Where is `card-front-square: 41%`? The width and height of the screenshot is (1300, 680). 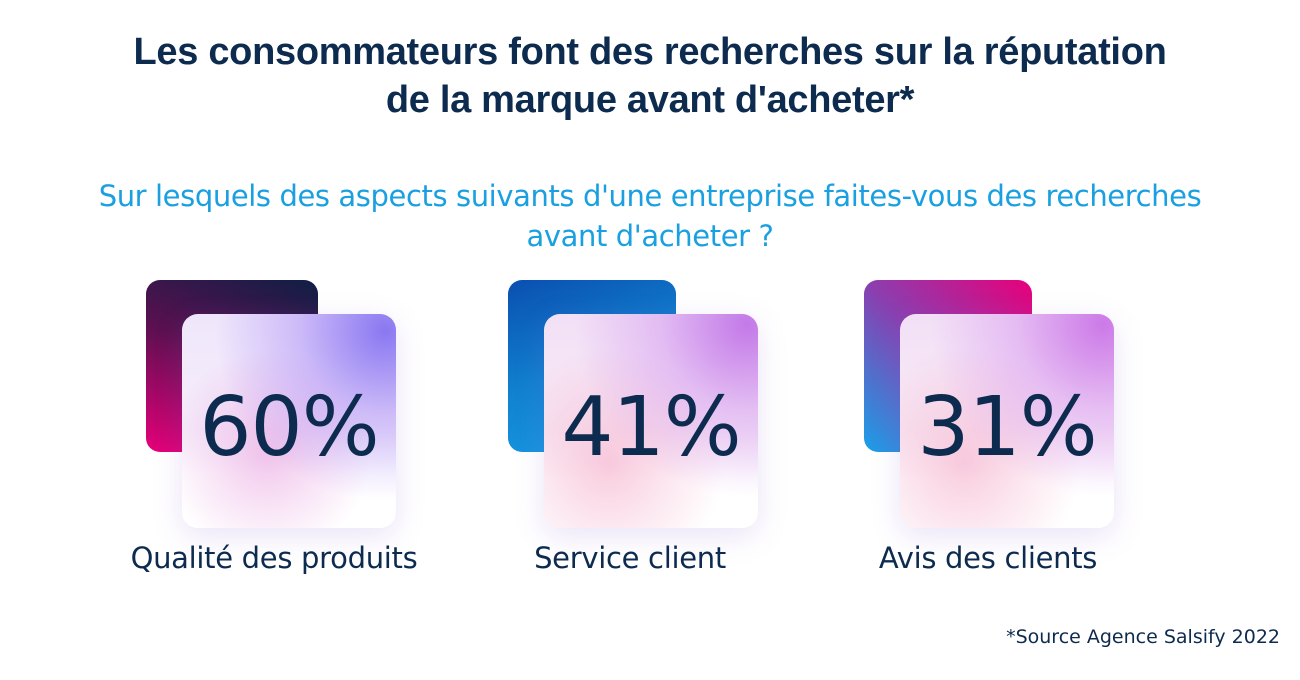
card-front-square: 41% is located at coordinates (651, 421).